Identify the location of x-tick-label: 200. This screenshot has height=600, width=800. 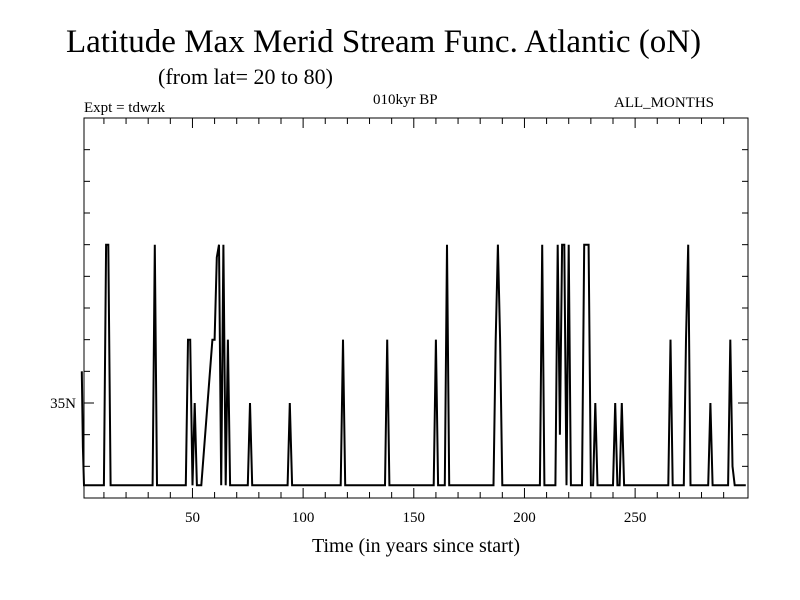
(524, 518).